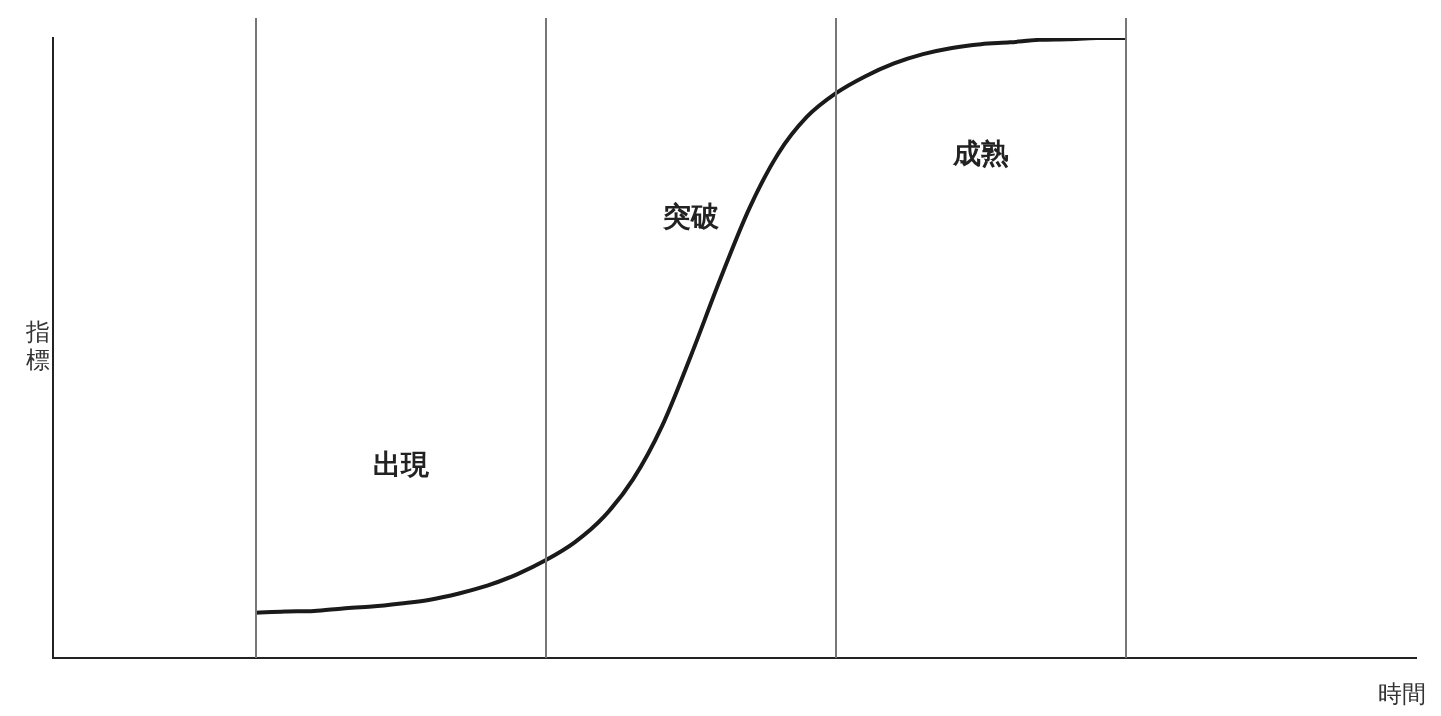 The height and width of the screenshot is (716, 1441). What do you see at coordinates (37, 346) in the screenshot?
I see `y-axis-title: 指標` at bounding box center [37, 346].